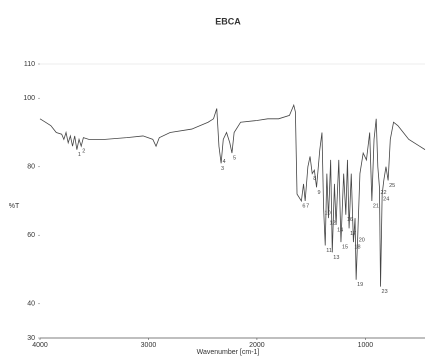 This screenshot has height=358, width=427. Describe the element at coordinates (222, 169) in the screenshot. I see `peak-label: 3` at that location.